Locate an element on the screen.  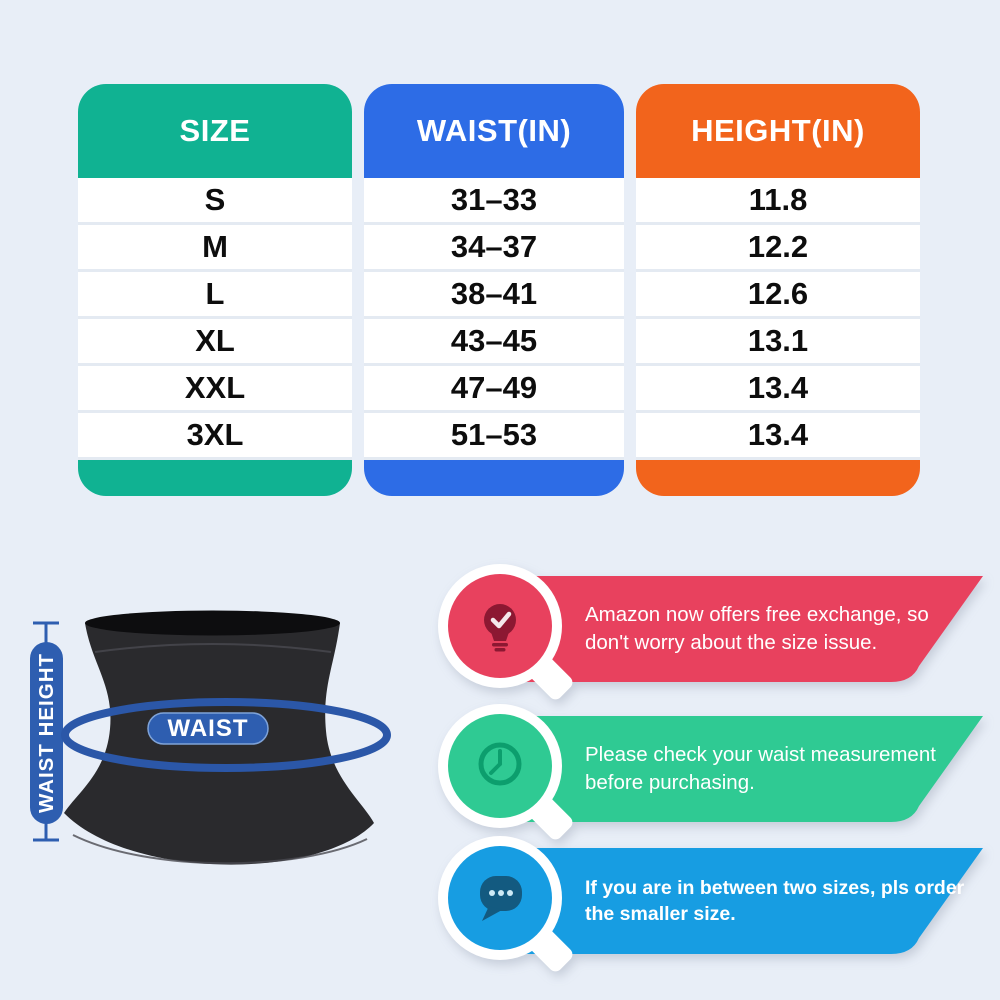
column-header-height: HEIGHT(IN) is located at coordinates (778, 131).